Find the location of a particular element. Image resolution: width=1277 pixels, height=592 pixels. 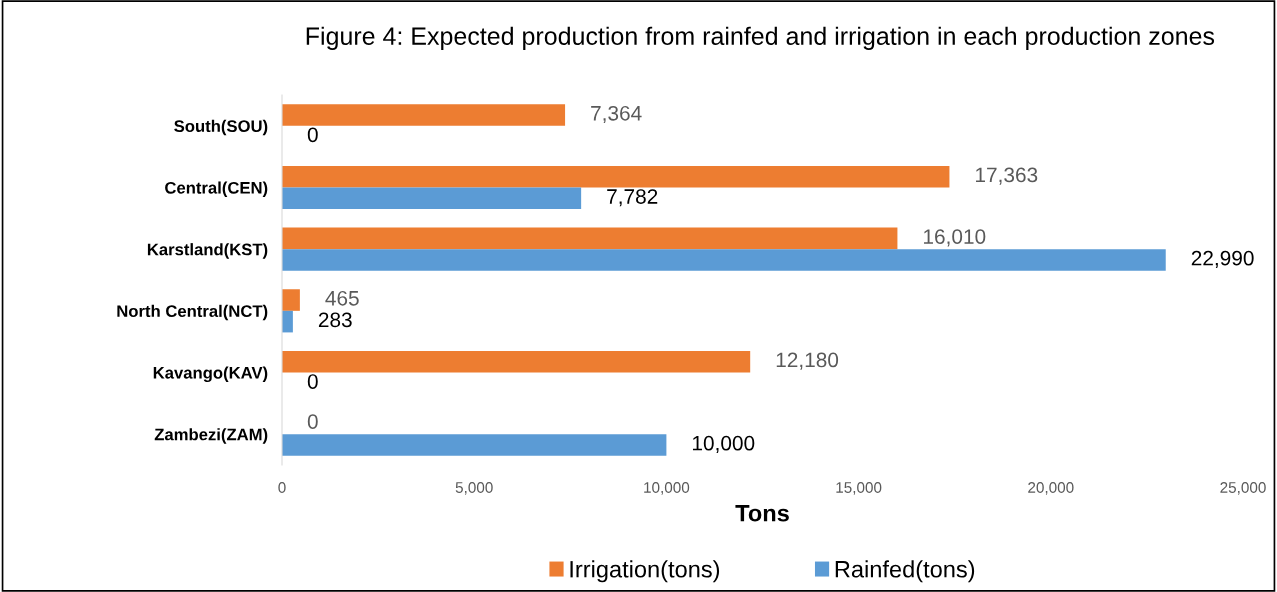

y-tick-label: North Central(NCT) is located at coordinates (192, 312).